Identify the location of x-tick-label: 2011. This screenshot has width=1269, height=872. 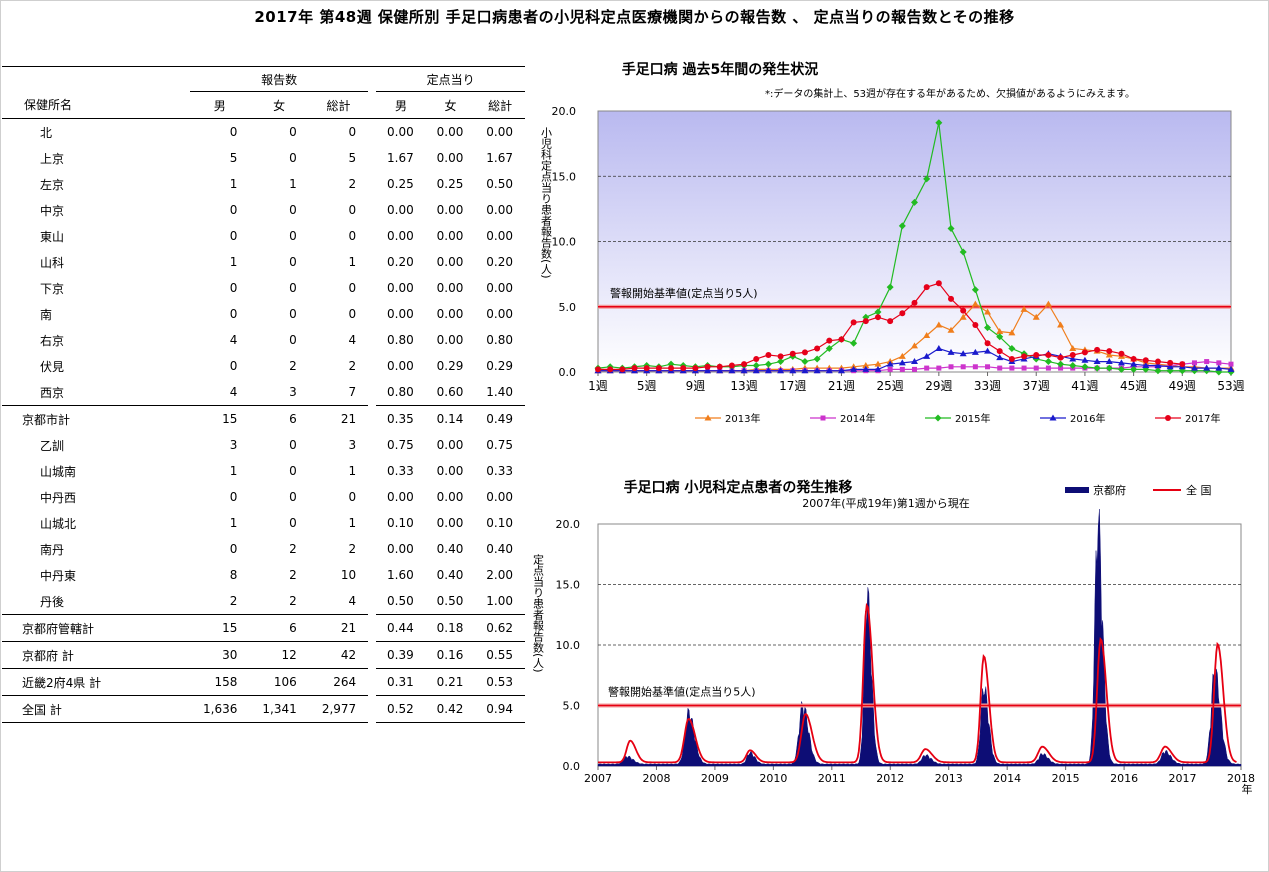
(832, 778).